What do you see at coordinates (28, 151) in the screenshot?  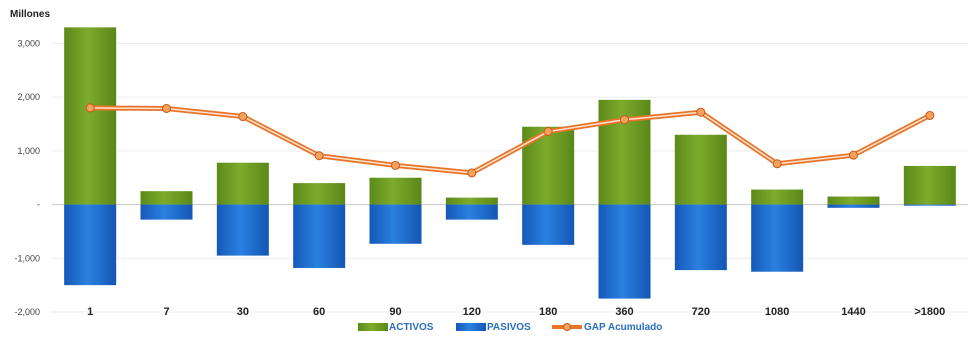 I see `y-tick-label: 1,000` at bounding box center [28, 151].